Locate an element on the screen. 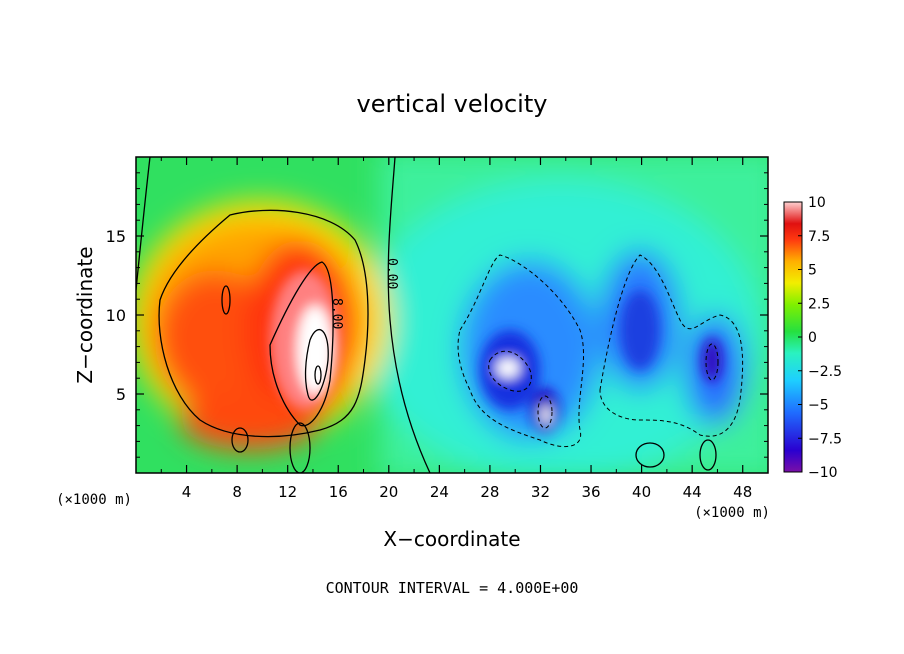 The height and width of the screenshot is (654, 904). contour-interval-note: CONTOUR INTERVAL = 4.000E+00 is located at coordinates (452, 588).